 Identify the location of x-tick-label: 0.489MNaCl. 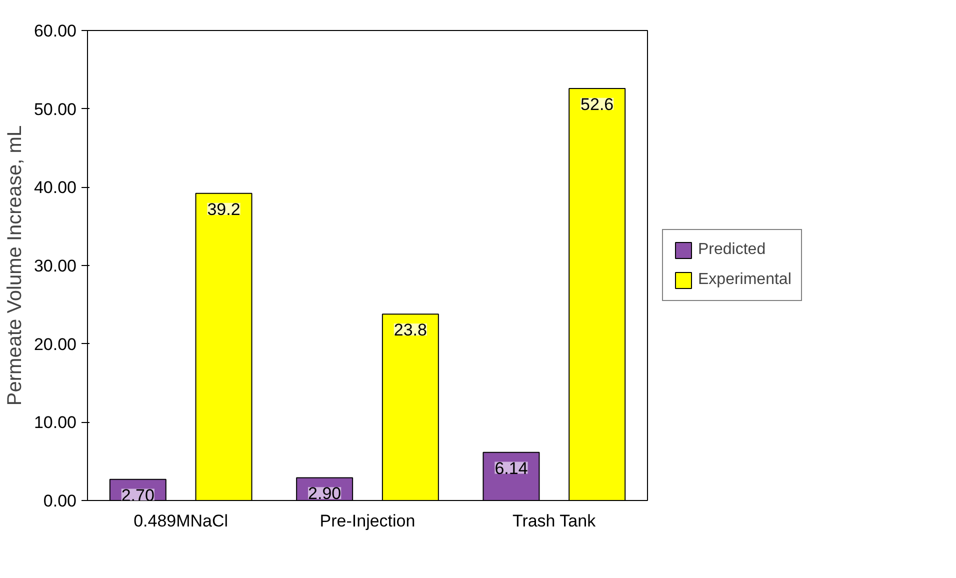
(181, 521).